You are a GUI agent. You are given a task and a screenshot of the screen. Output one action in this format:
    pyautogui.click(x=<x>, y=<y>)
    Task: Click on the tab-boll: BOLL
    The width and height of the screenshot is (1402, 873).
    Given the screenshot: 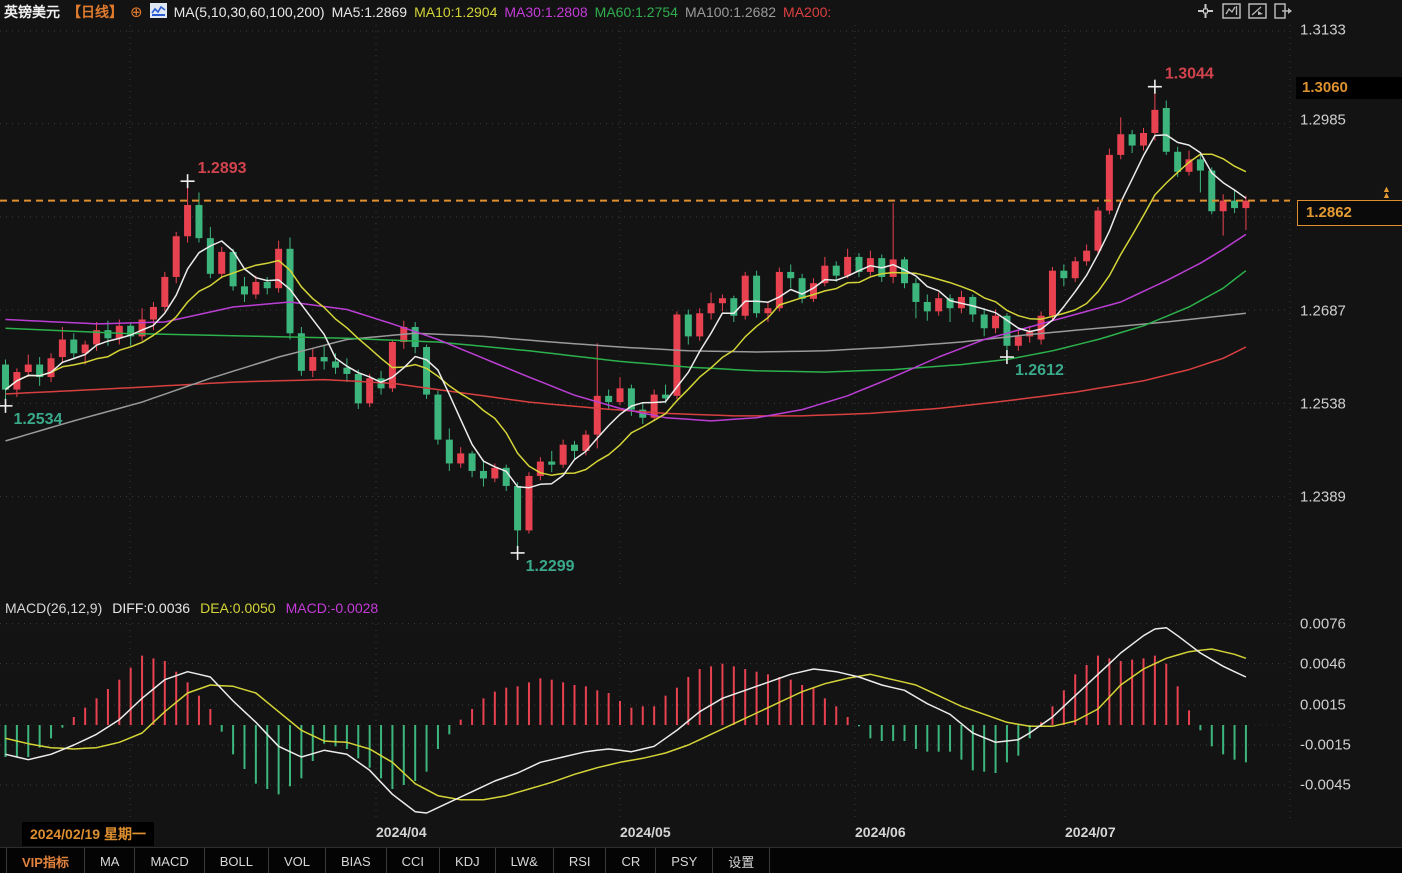 What is the action you would take?
    pyautogui.click(x=237, y=860)
    